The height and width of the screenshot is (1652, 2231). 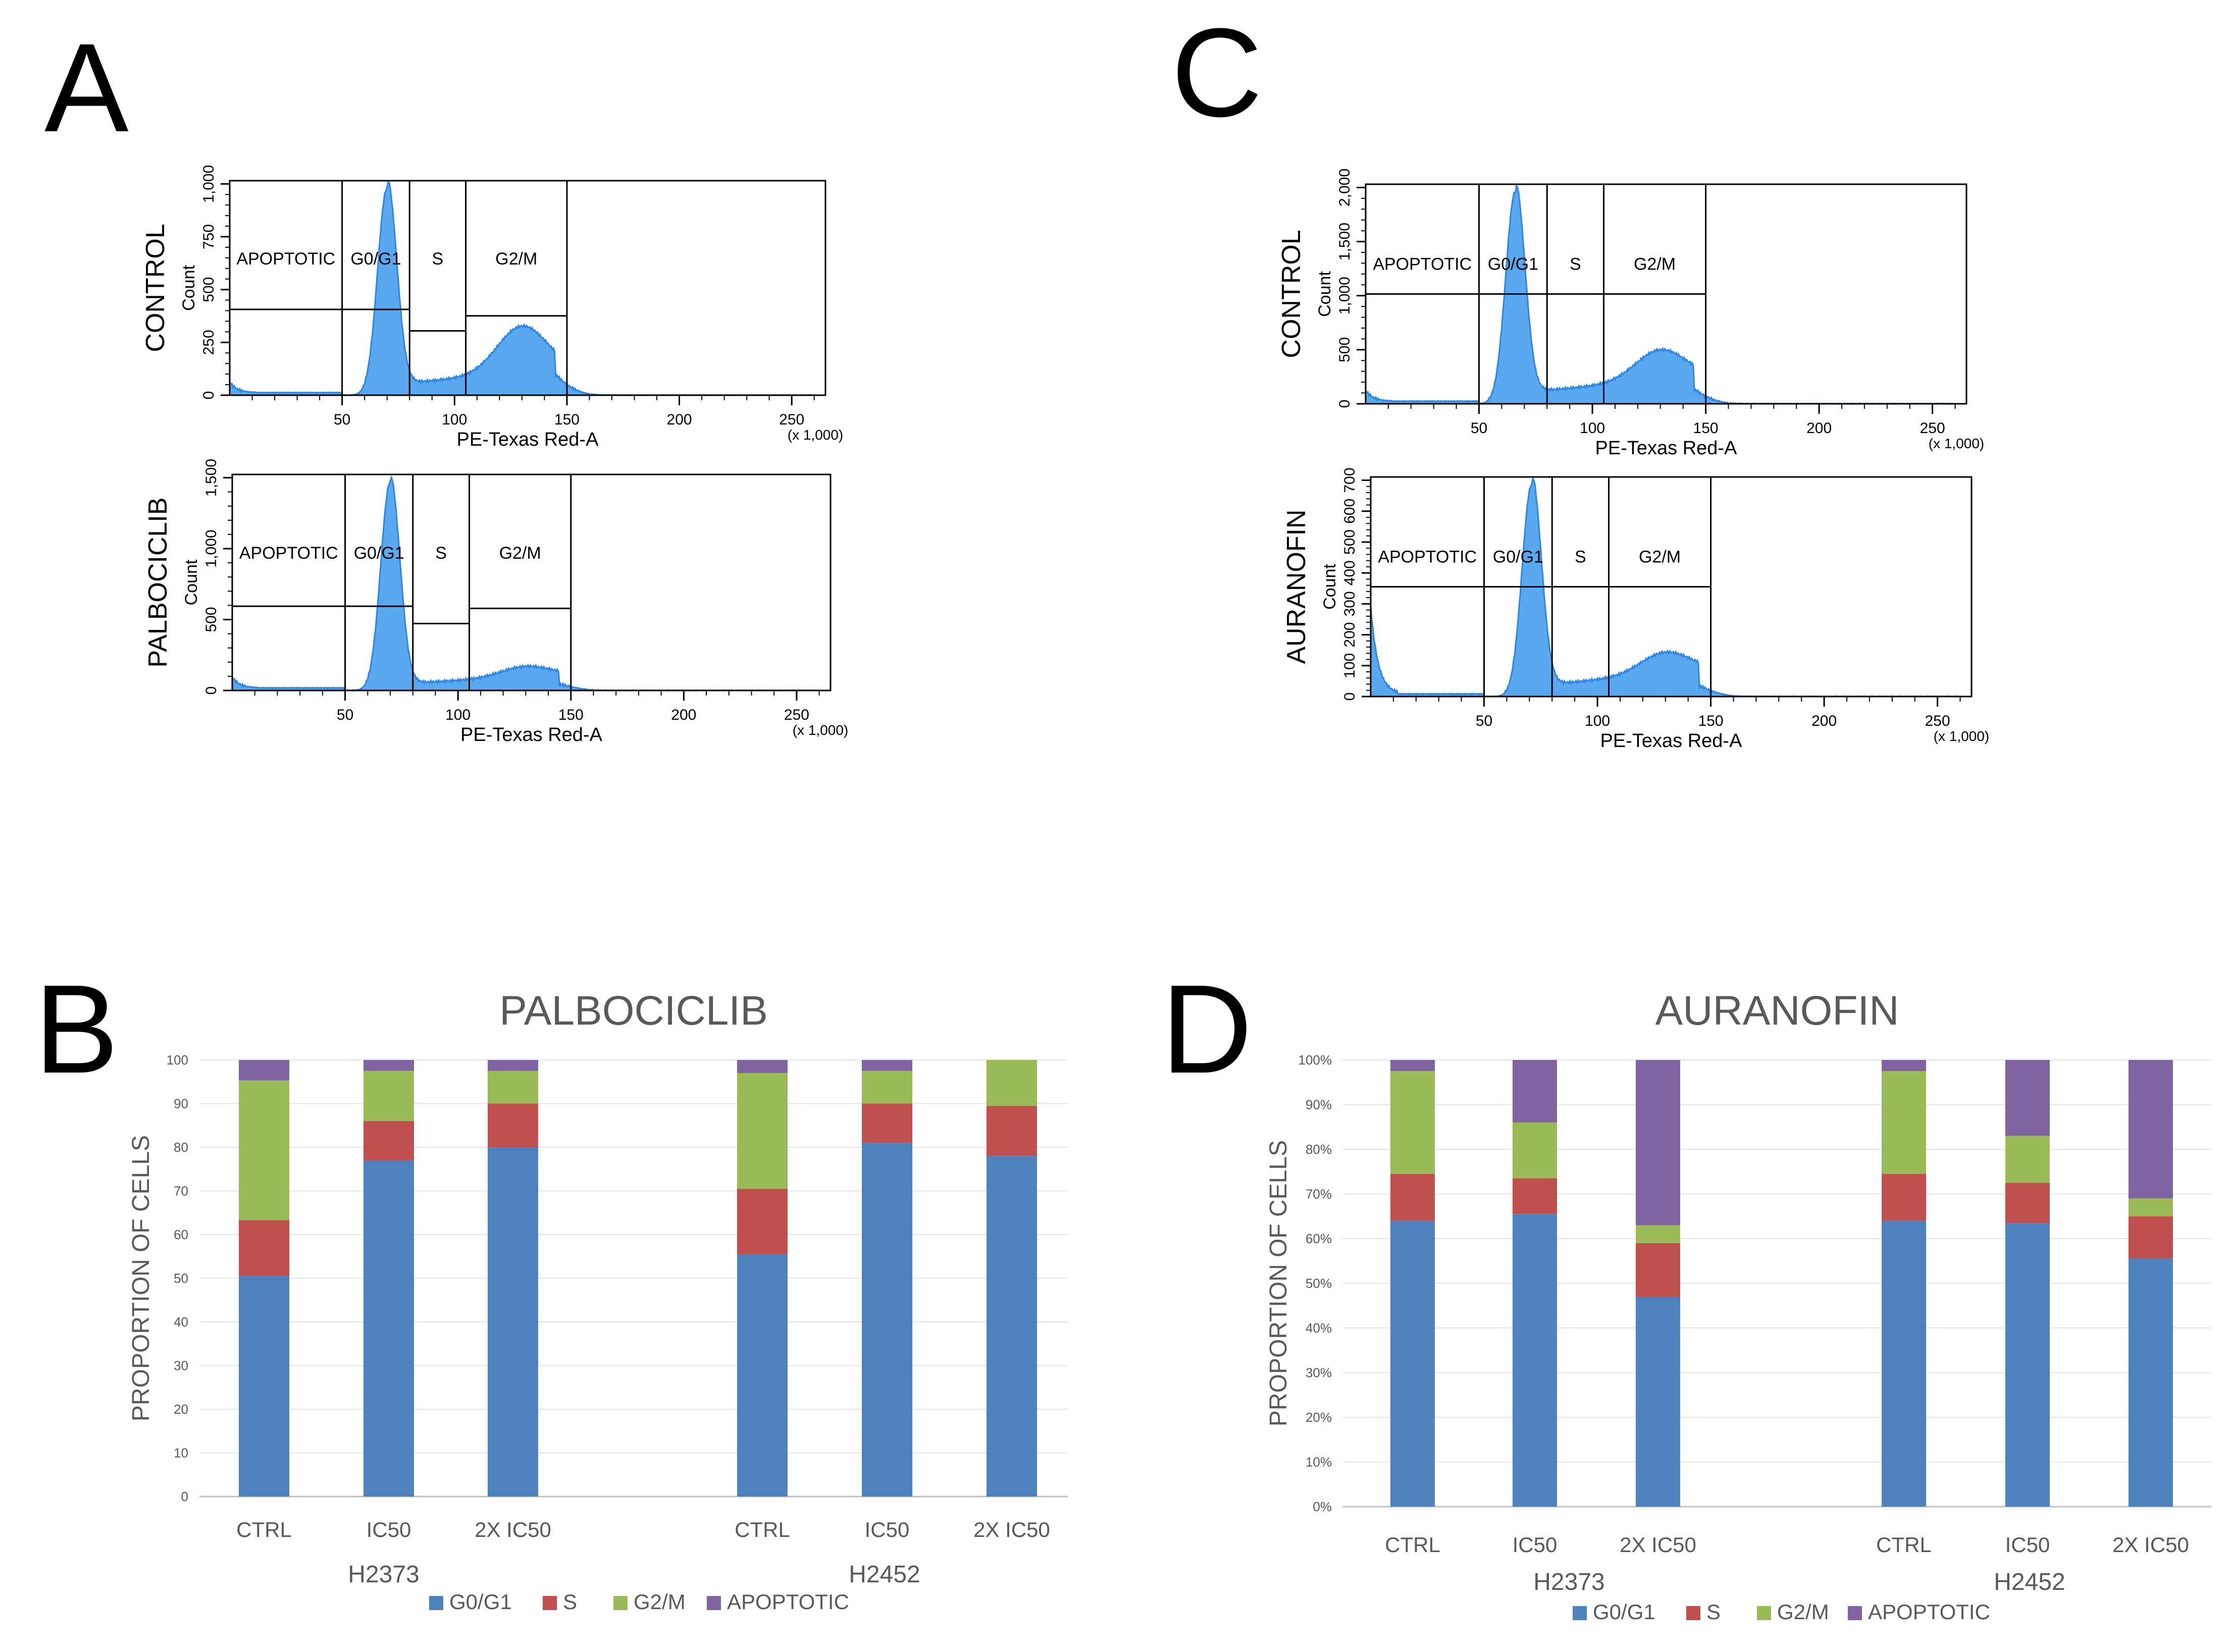 I want to click on x-tick-label: 100, so click(x=454, y=420).